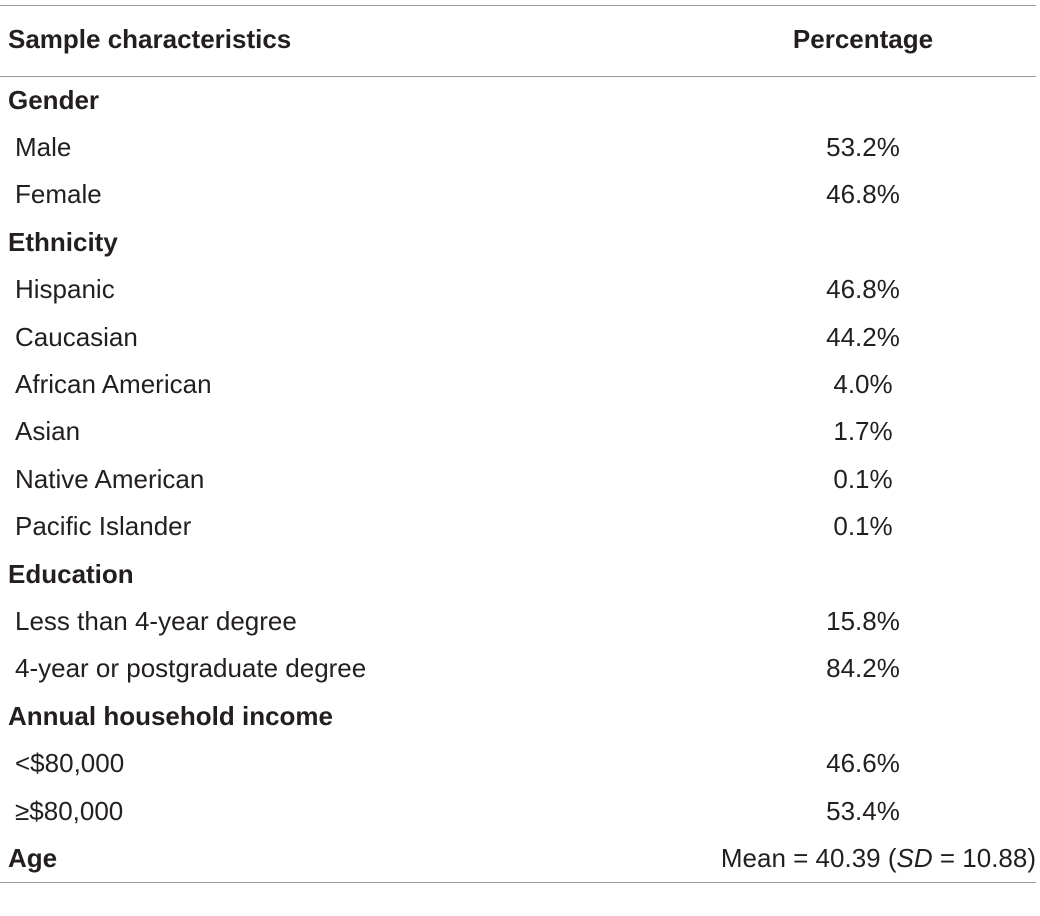 The image size is (1040, 916). I want to click on section-row: Annual household income, so click(518, 716).